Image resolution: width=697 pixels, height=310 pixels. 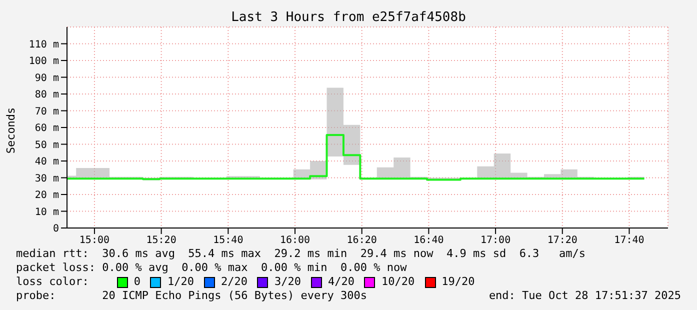 What do you see at coordinates (46, 78) in the screenshot?
I see `y-tick-label: 90 m` at bounding box center [46, 78].